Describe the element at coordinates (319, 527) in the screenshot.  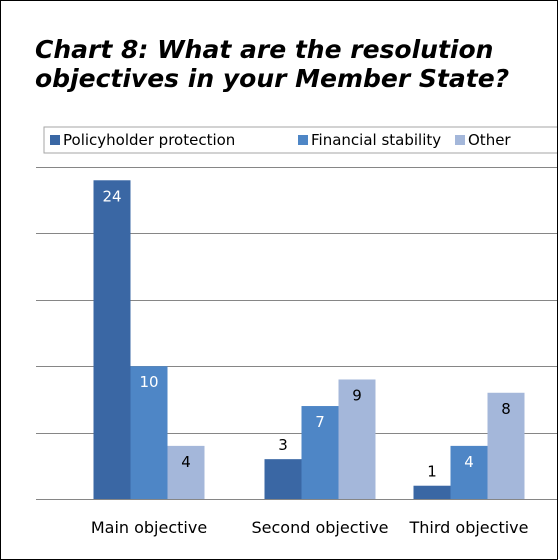
I see `x-tick-label-1: Second objective` at that location.